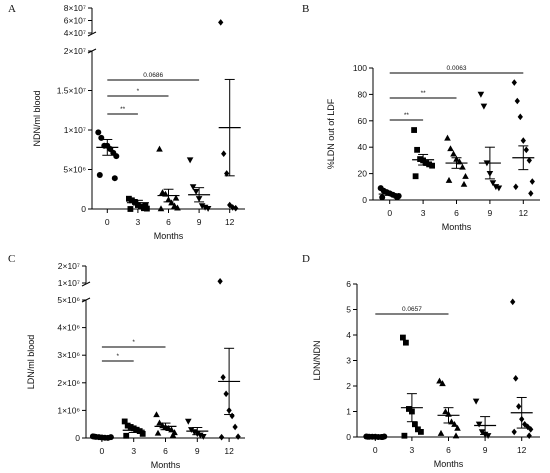 The width and height of the screenshot is (550, 473). I want to click on x-axis-label: Months, so click(449, 464).